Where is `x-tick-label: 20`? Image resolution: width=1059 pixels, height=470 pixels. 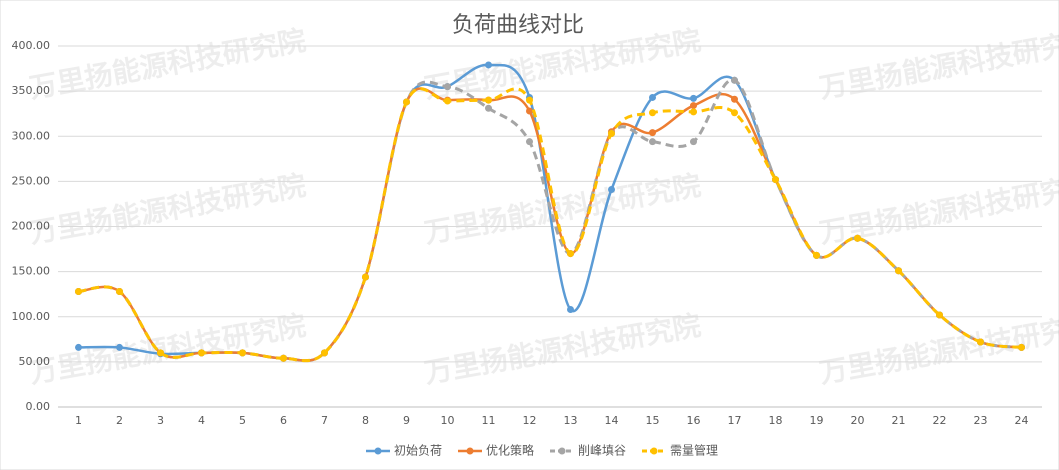
x-tick-label: 20 is located at coordinates (858, 420).